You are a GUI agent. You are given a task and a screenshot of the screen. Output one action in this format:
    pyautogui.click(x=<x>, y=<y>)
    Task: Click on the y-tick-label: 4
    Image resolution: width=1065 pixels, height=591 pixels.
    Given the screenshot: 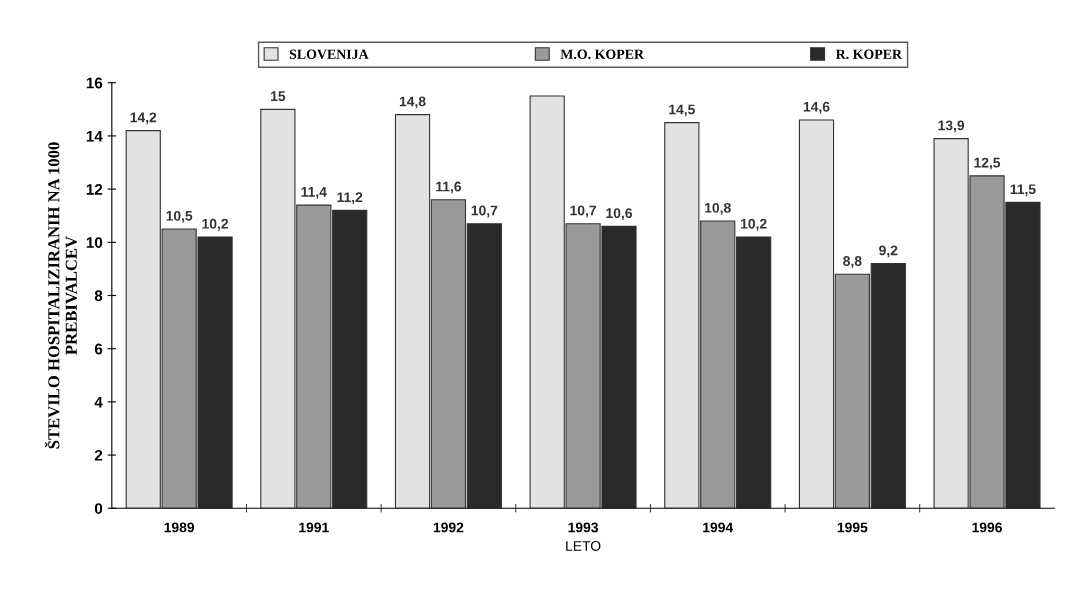 What is the action you would take?
    pyautogui.click(x=98, y=402)
    